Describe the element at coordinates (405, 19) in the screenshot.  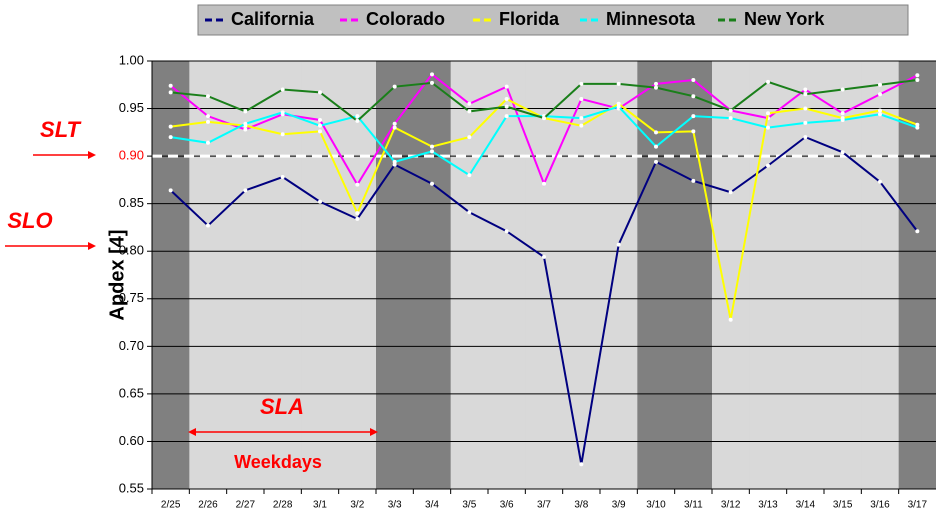
I see `legend-label: Colorado` at that location.